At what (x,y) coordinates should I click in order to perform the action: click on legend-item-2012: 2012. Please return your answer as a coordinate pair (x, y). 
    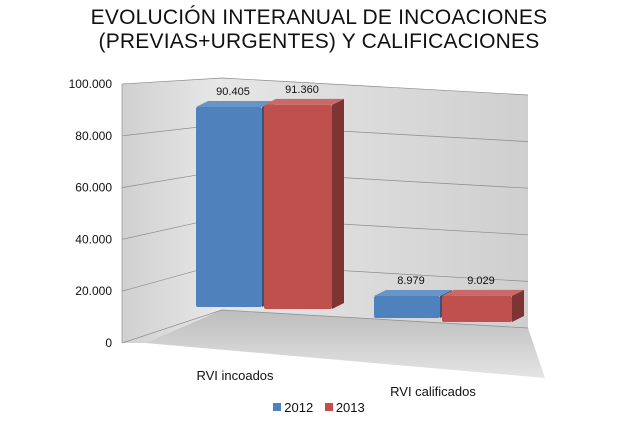
    Looking at the image, I should click on (293, 407).